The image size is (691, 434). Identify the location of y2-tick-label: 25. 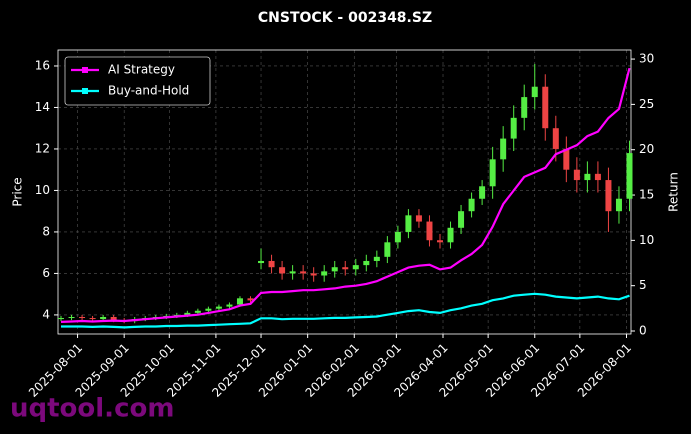
(646, 104).